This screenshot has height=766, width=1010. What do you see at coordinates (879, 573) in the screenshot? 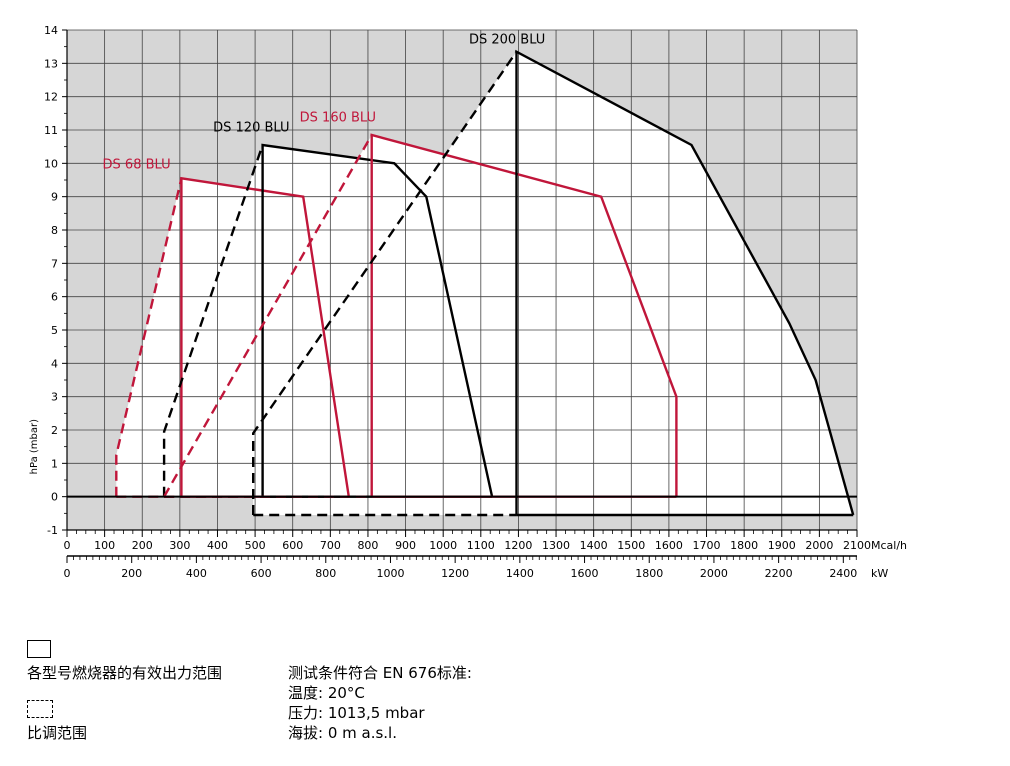
I see `kw-axis-label: kW` at bounding box center [879, 573].